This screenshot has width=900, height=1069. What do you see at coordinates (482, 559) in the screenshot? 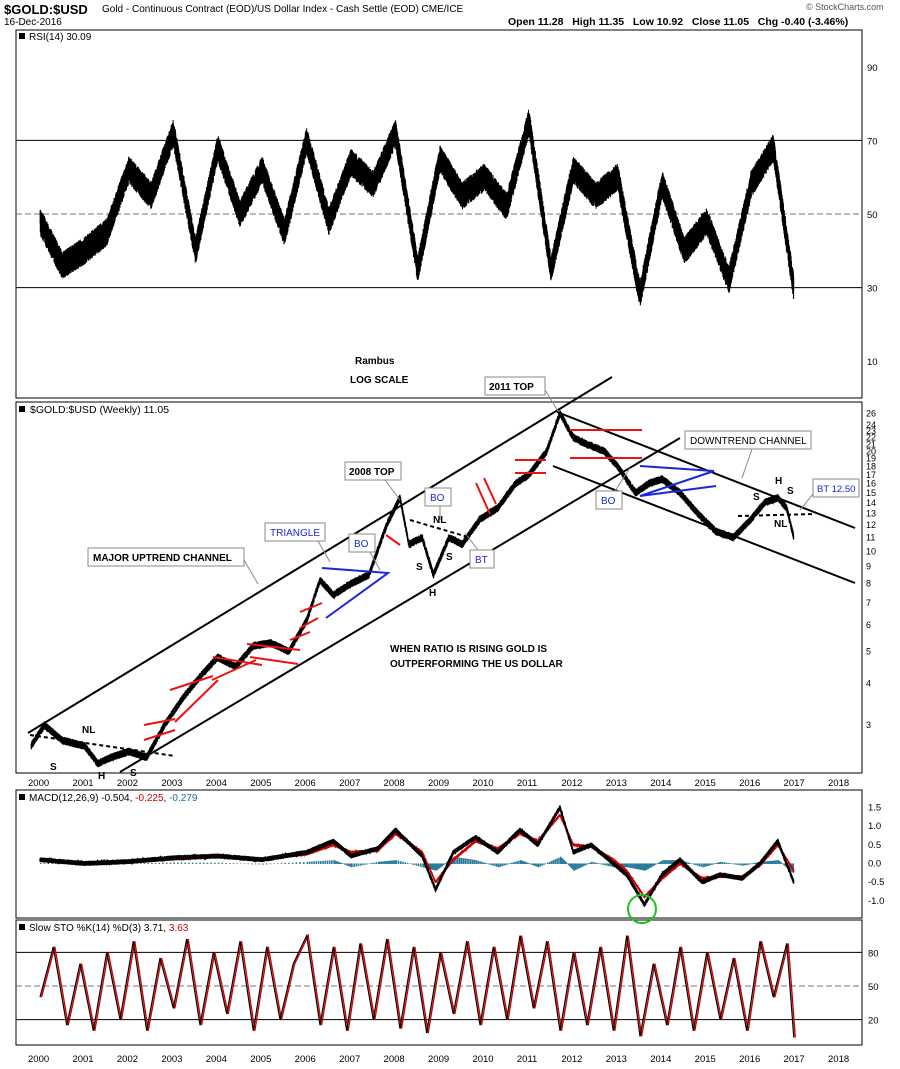
I see `callout-bt-box` at bounding box center [482, 559].